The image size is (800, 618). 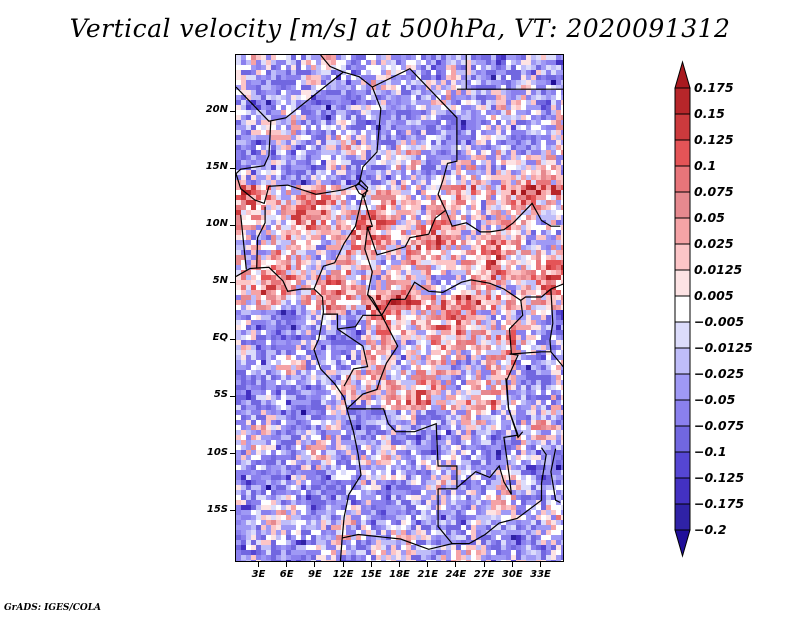 I want to click on lon-tick-label: 33E, so click(x=540, y=574).